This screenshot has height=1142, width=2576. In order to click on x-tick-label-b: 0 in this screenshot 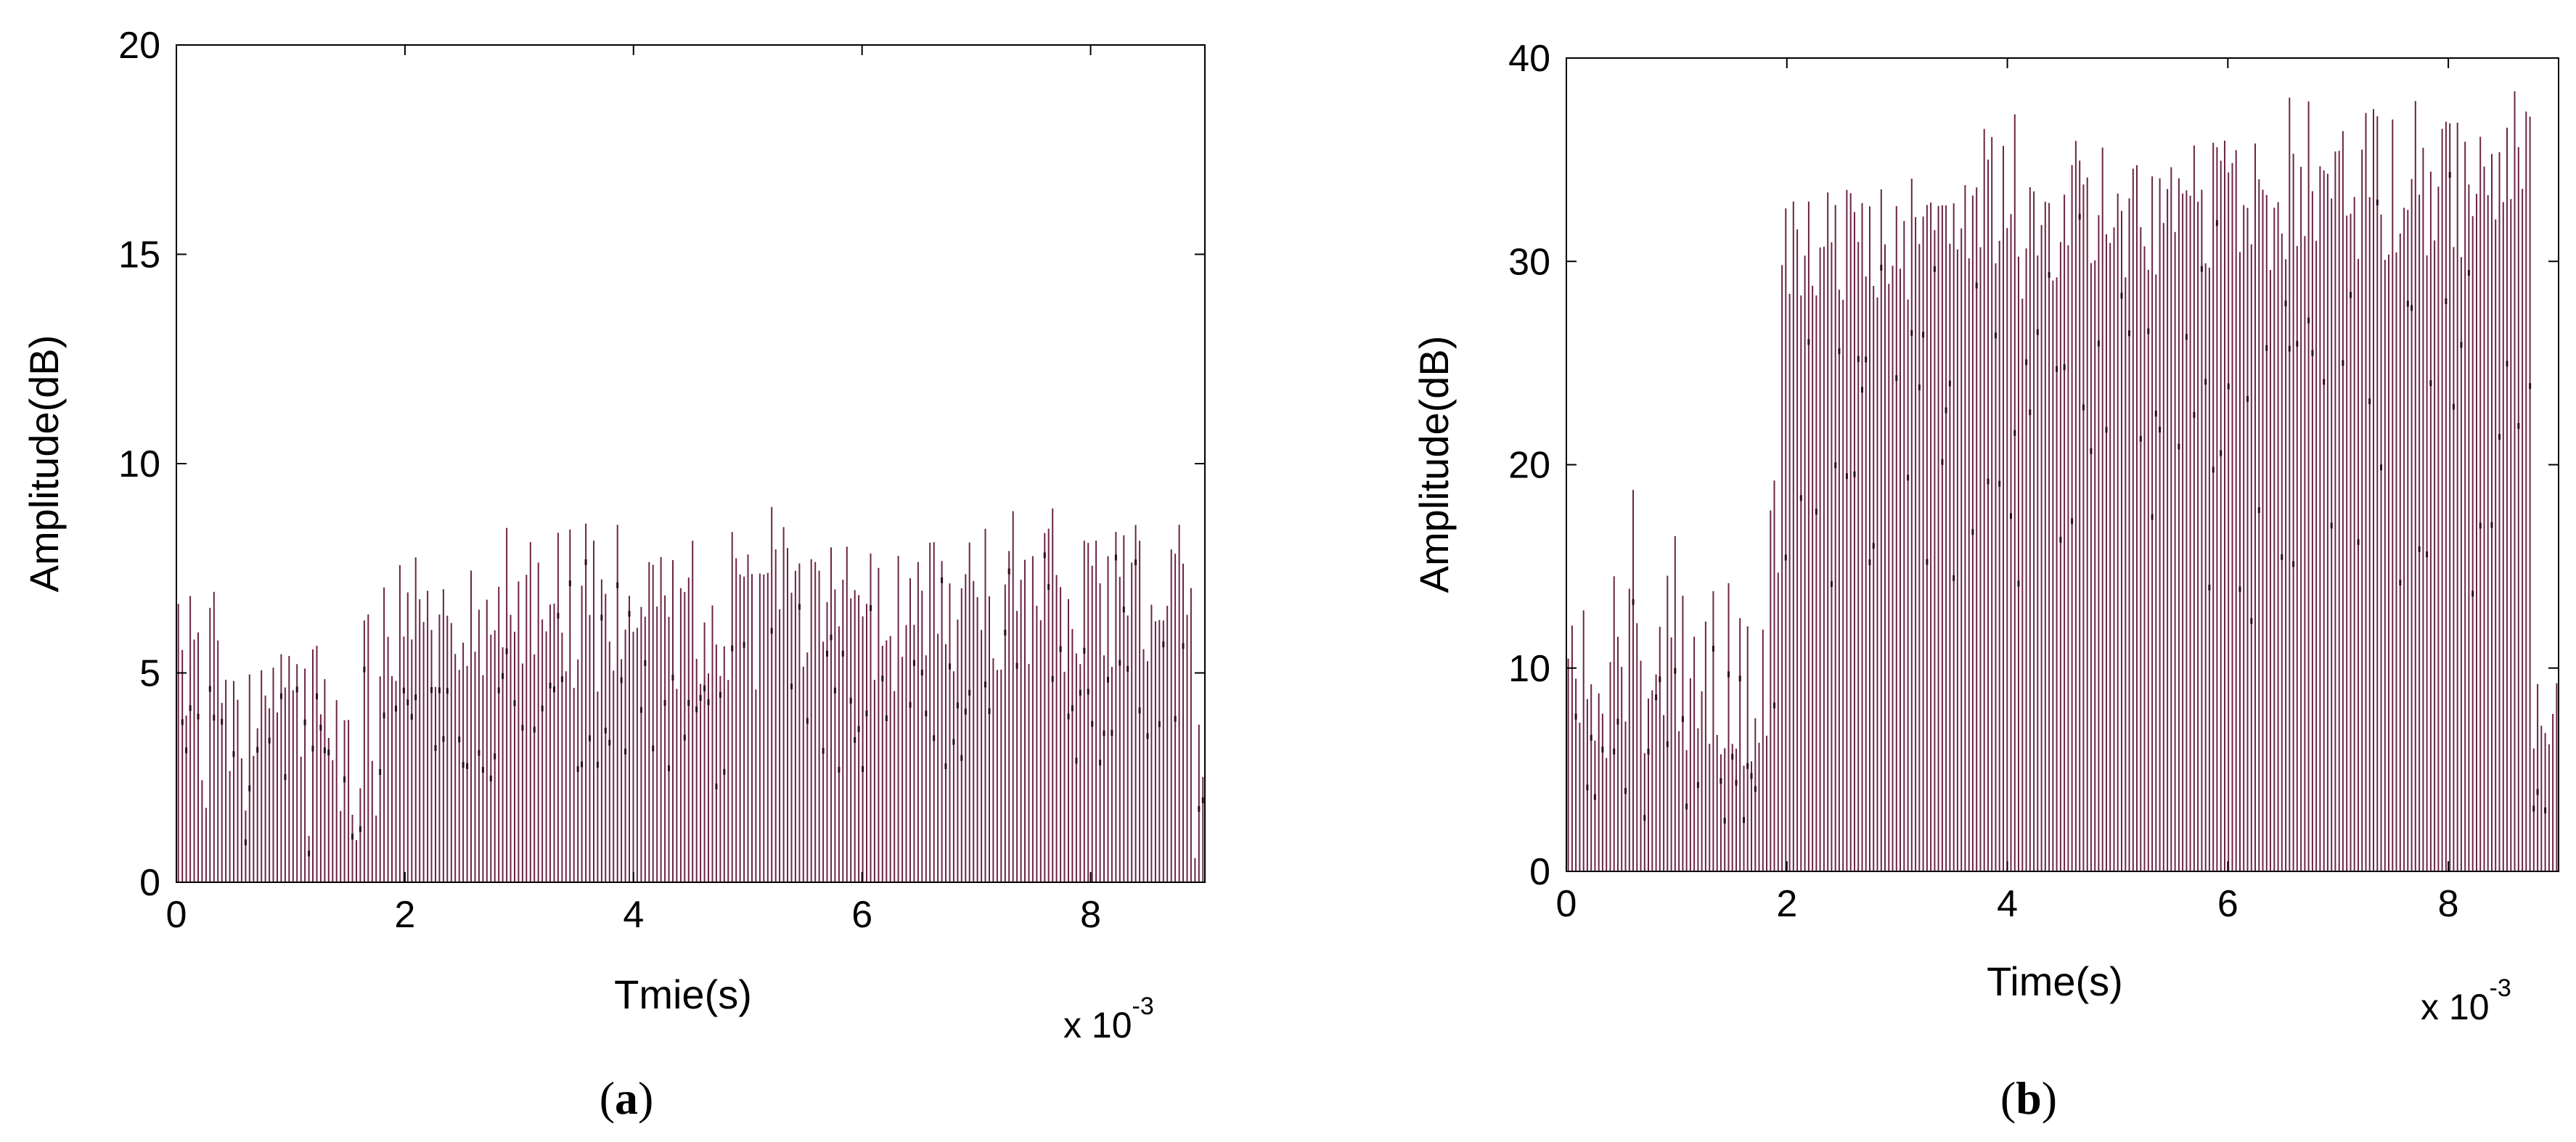, I will do `click(1567, 904)`.